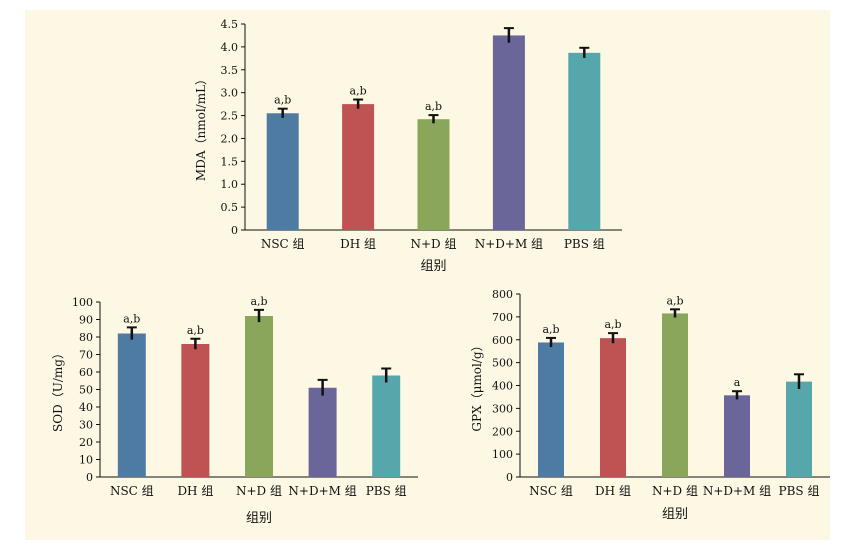 This screenshot has height=548, width=851. I want to click on y-tick-label: 800, so click(502, 294).